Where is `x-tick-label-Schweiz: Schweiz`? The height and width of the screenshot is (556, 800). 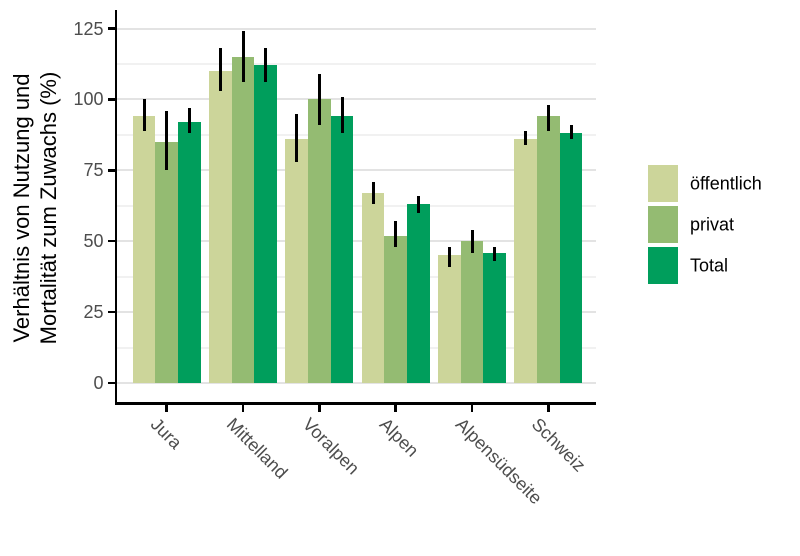 x-tick-label-Schweiz: Schweiz is located at coordinates (559, 445).